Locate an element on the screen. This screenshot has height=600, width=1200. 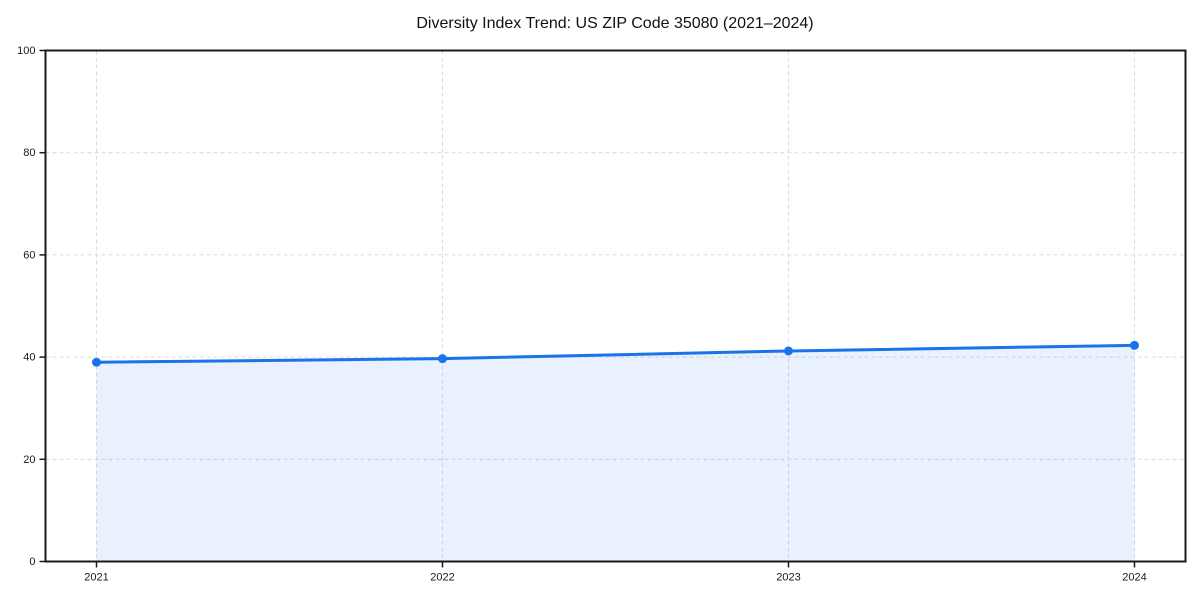
x-tick-label: 2021 is located at coordinates (96, 578).